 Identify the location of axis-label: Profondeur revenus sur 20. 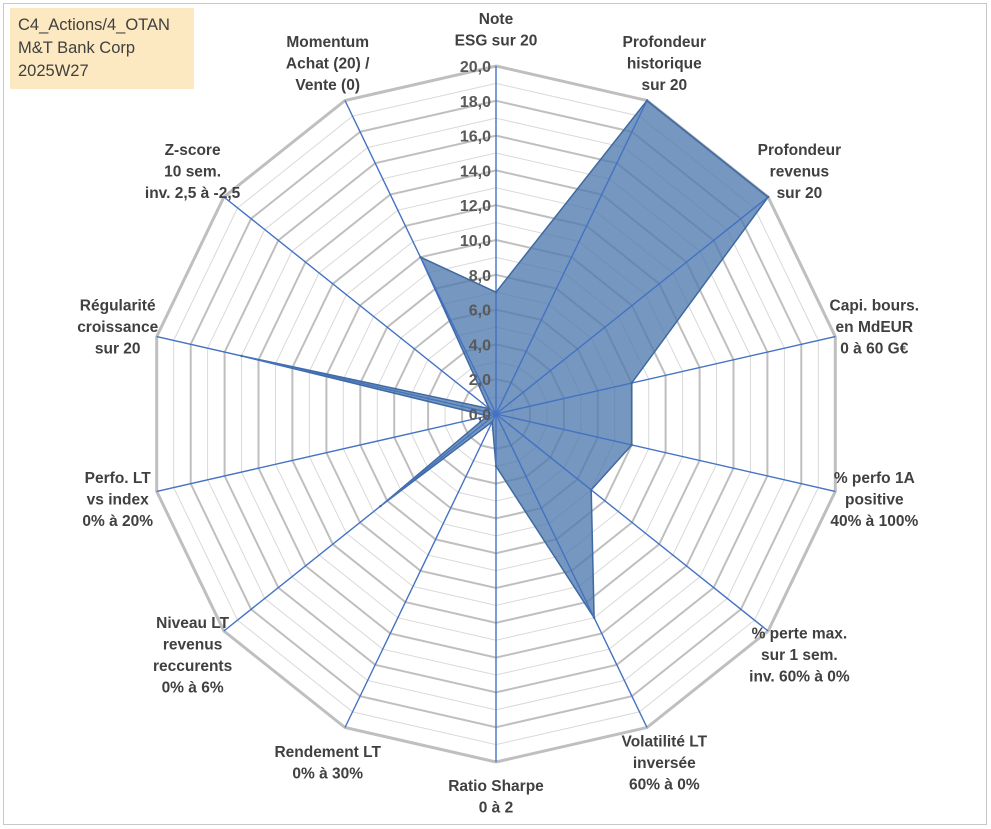
(800, 172).